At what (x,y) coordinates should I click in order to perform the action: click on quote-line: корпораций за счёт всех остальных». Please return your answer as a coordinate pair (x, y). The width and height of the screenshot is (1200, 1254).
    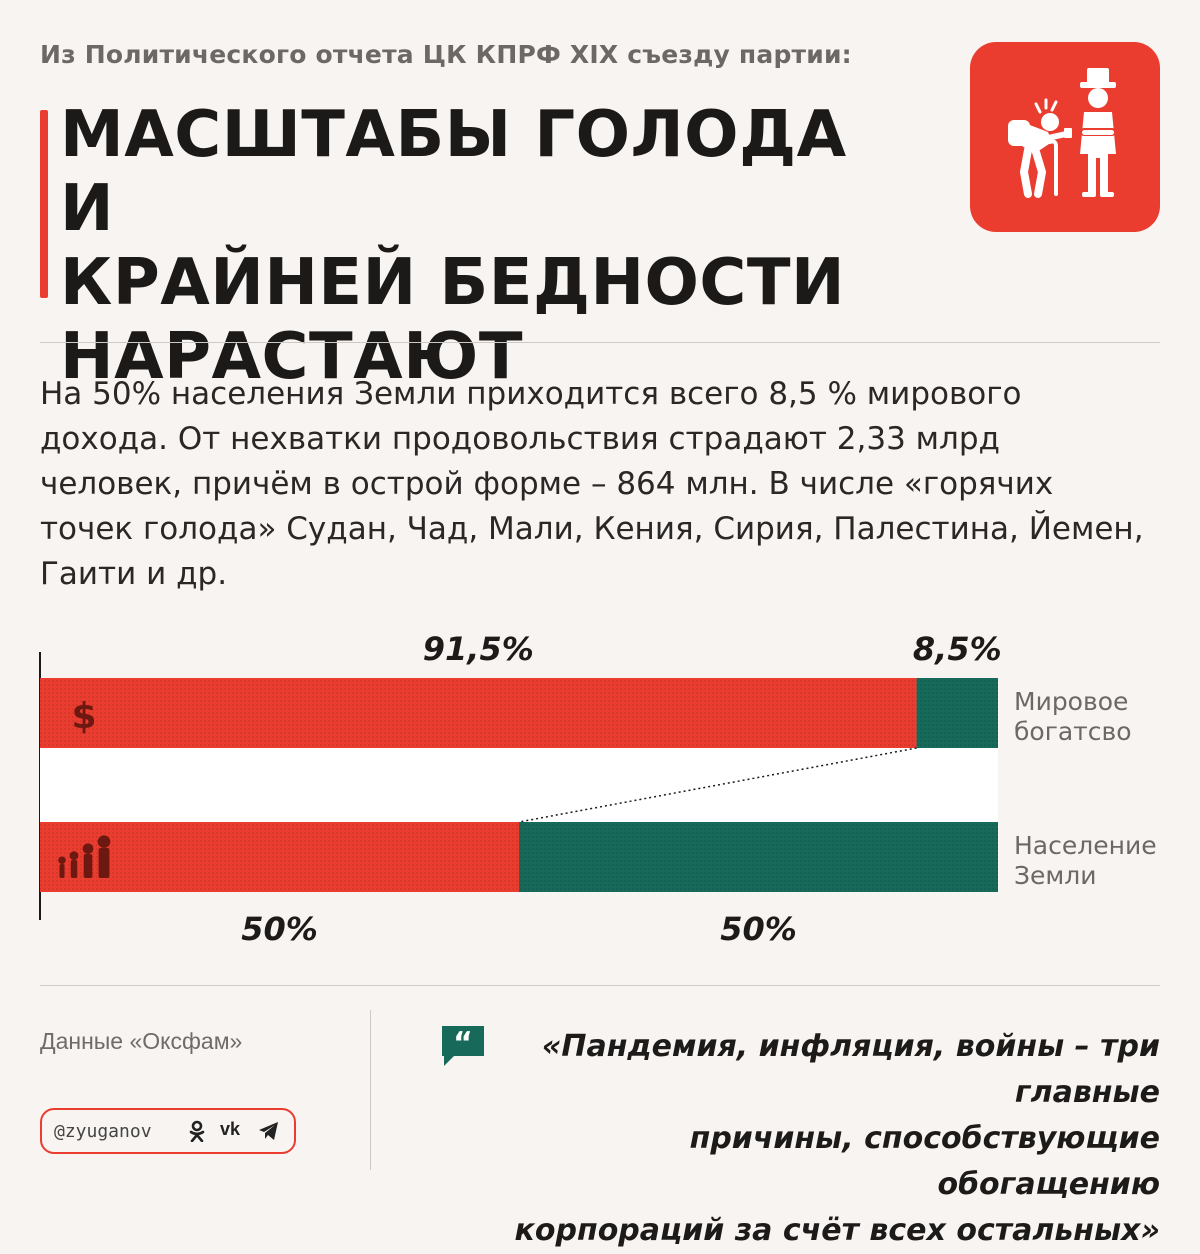
    Looking at the image, I should click on (837, 1230).